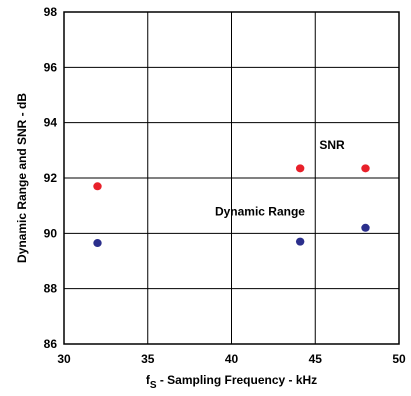 The width and height of the screenshot is (411, 396). What do you see at coordinates (280, 178) in the screenshot?
I see `annotations: SNR Dynamic Range` at bounding box center [280, 178].